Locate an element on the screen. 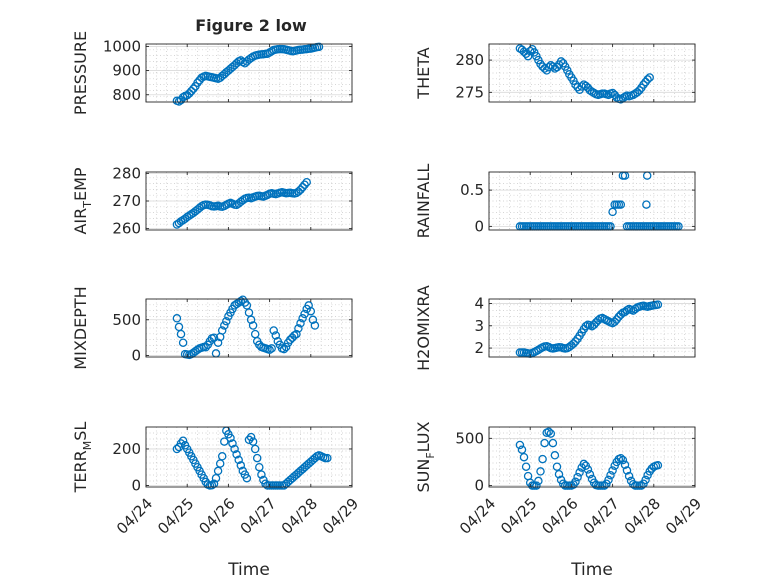 This screenshot has width=778, height=583. figure-title: Figure 2 low is located at coordinates (251, 25).